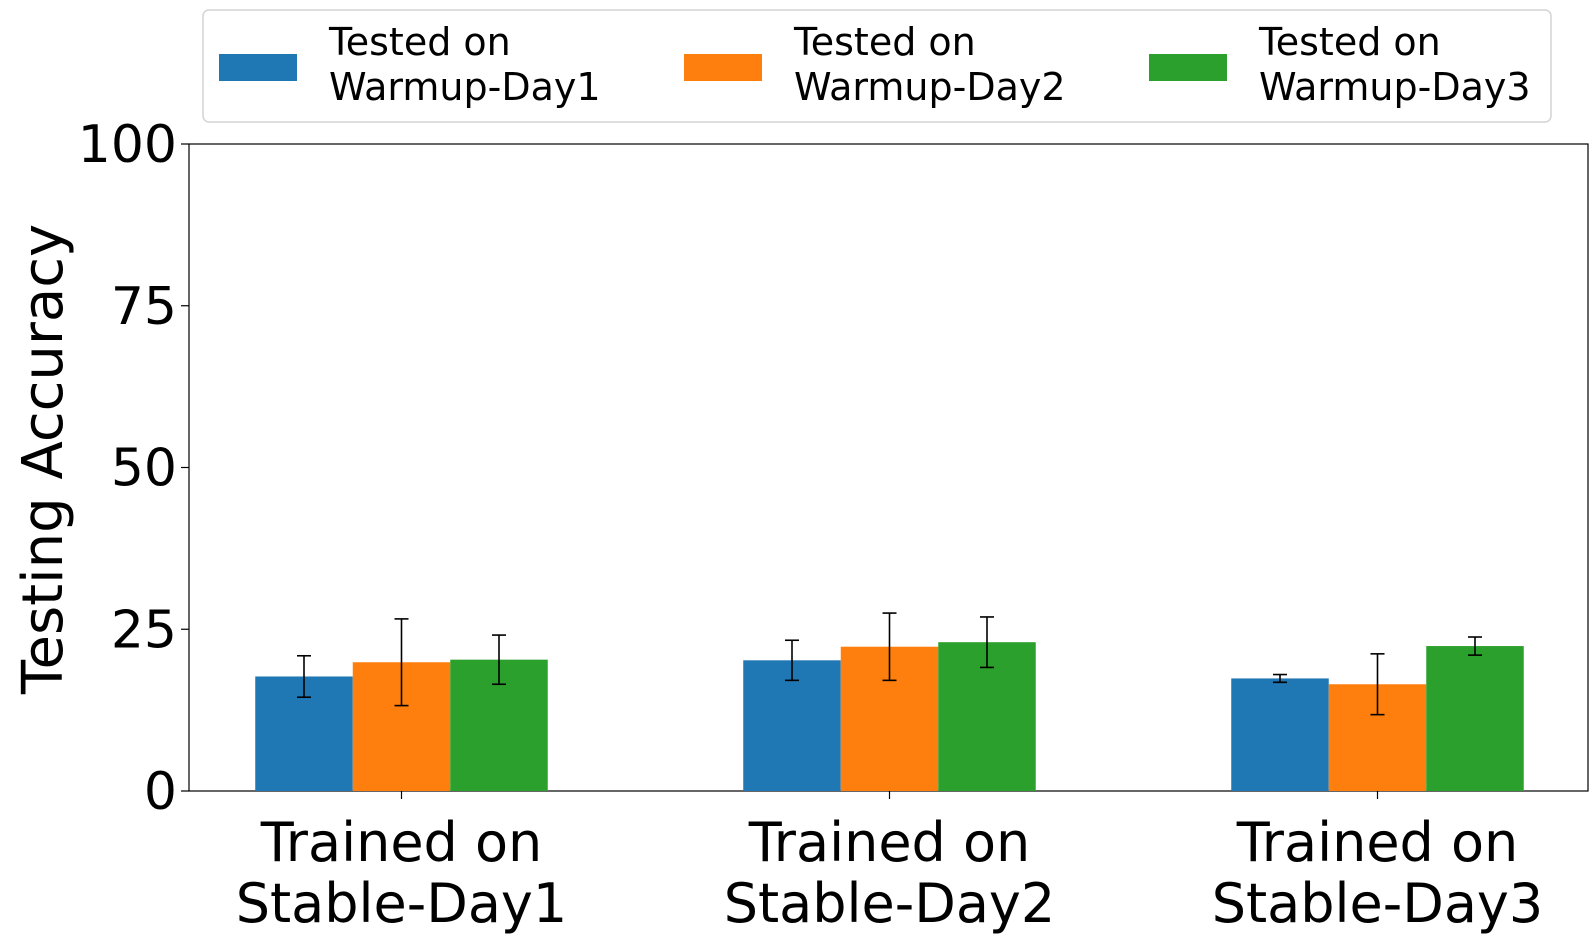 The image size is (1596, 943). I want to click on y-tick-label: 50, so click(144, 469).